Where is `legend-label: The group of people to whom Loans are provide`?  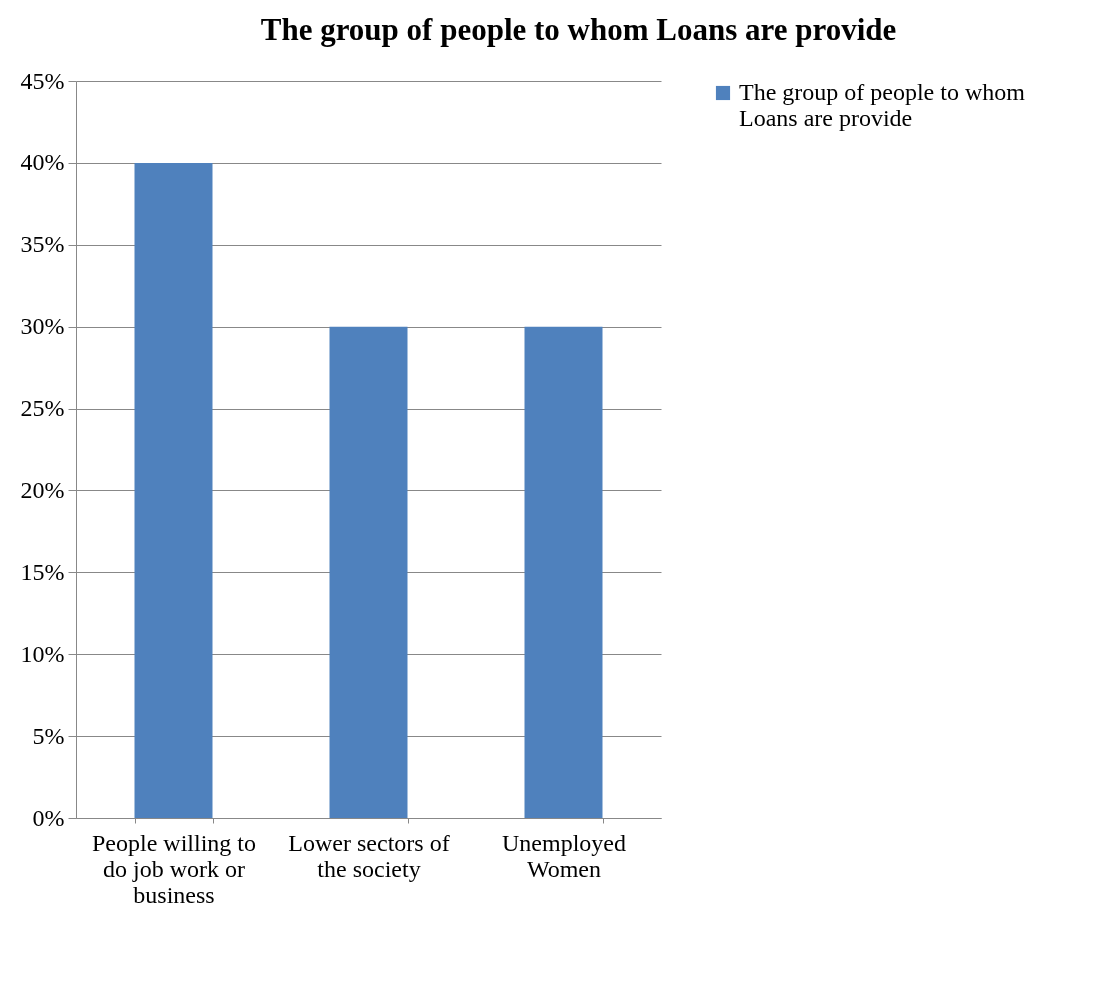 legend-label: The group of people to whom Loans are provide is located at coordinates (882, 105).